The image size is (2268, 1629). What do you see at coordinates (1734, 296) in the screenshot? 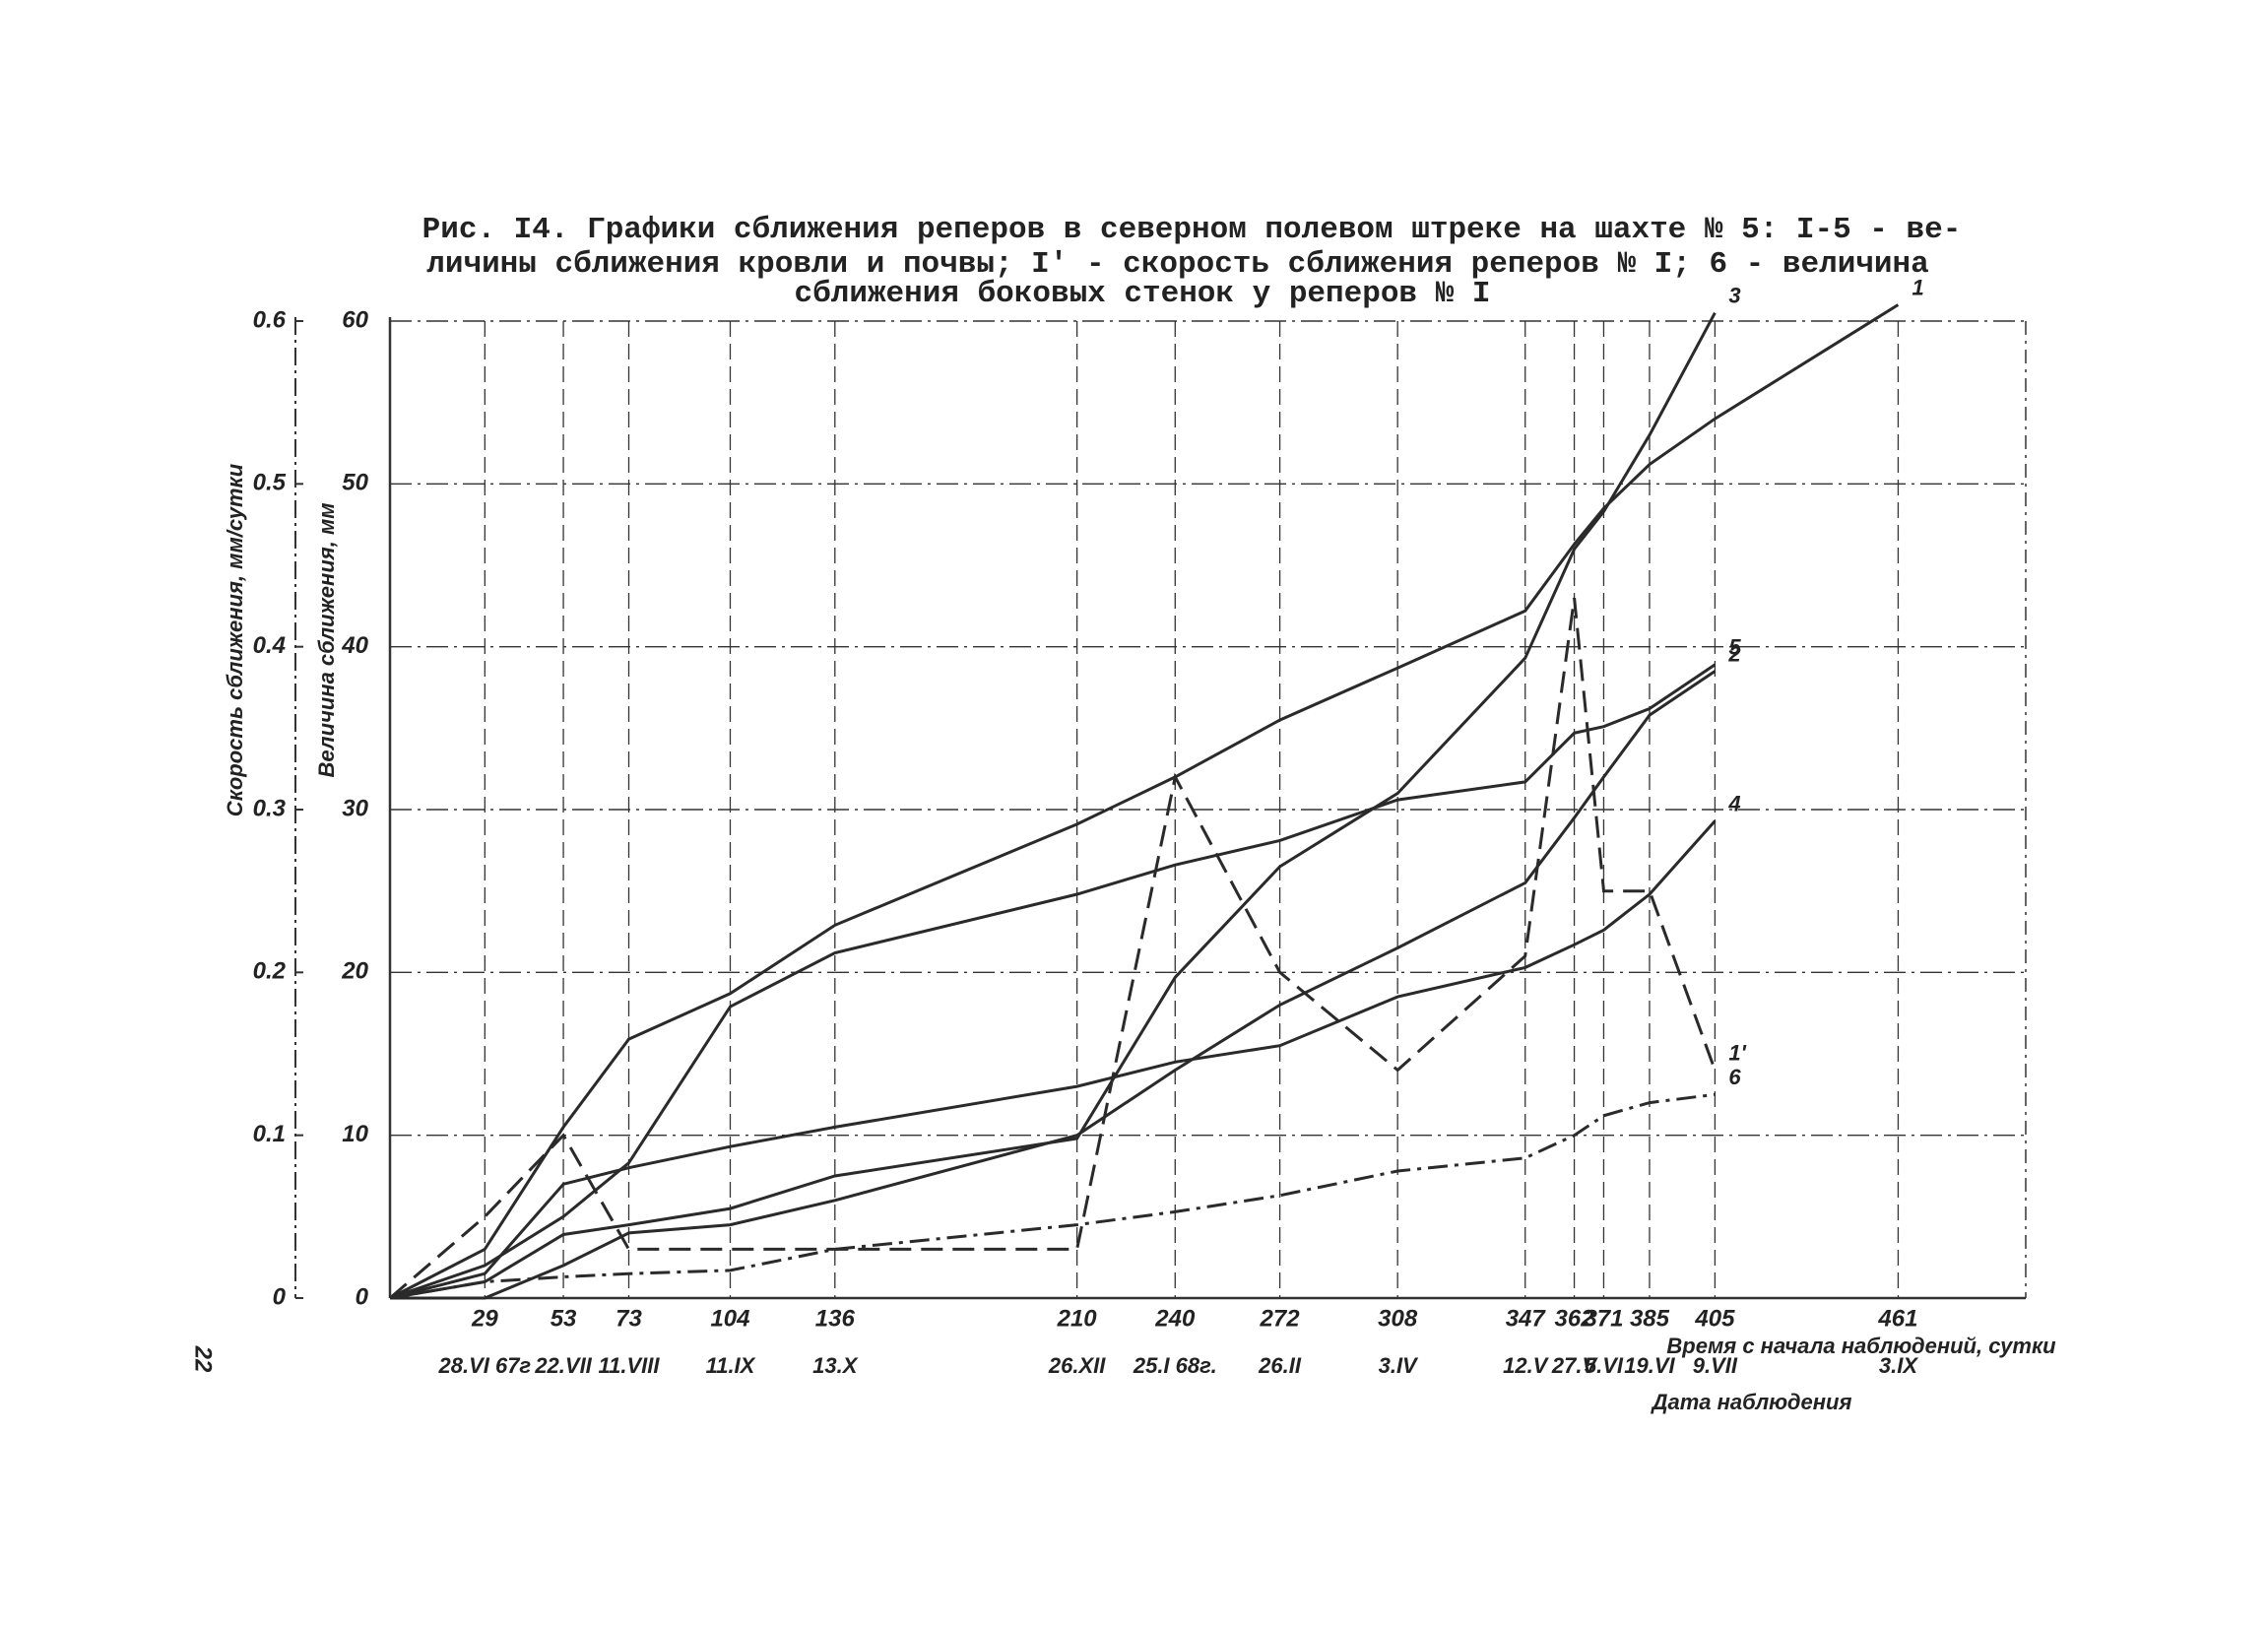
I see `series-label: 3` at bounding box center [1734, 296].